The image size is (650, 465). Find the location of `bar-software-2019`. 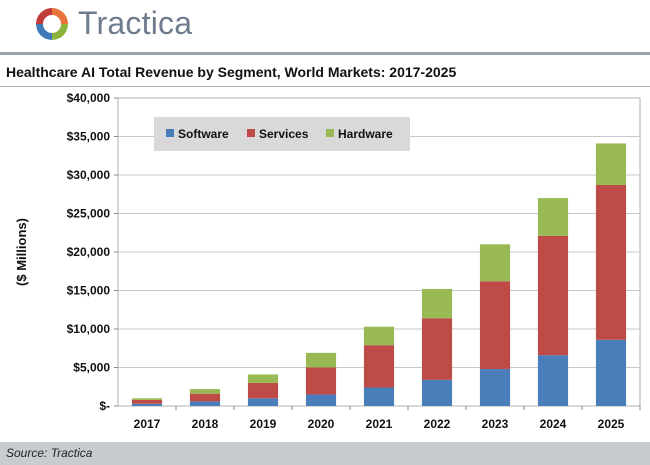

bar-software-2019 is located at coordinates (263, 402).